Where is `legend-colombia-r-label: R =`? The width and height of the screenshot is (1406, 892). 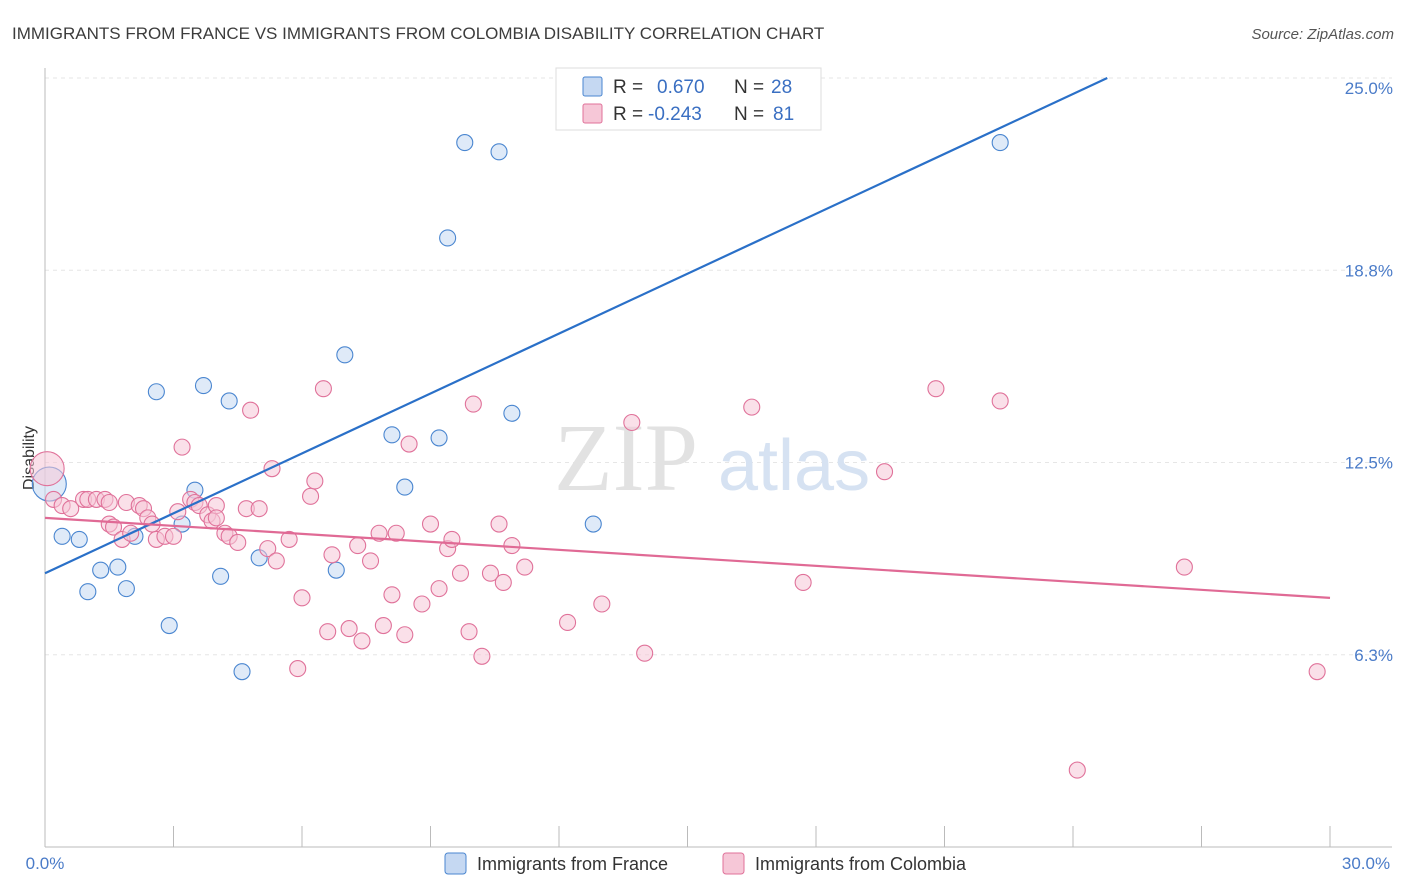 legend-colombia-r-label: R = is located at coordinates (628, 114).